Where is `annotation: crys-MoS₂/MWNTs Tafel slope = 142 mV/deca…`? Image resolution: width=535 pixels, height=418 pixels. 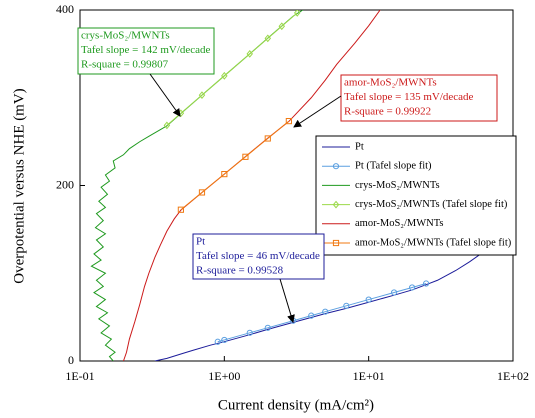 annotation: crys-MoS₂/MWNTs Tafel slope = 142 mV/deca… is located at coordinates (146, 72).